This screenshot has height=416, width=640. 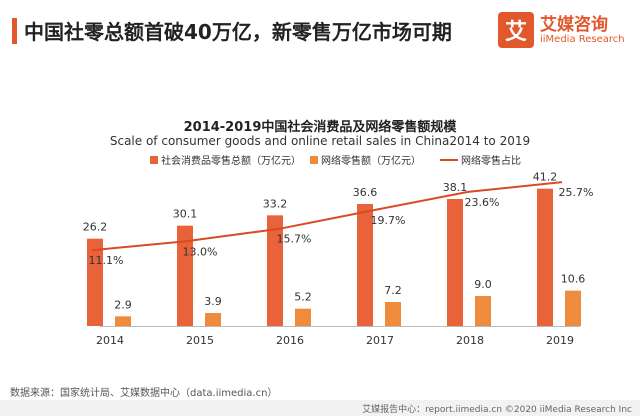 I want to click on page-title: 中国社零总额首破40万亿，新零售万亿市场可期, so click(x=238, y=32).